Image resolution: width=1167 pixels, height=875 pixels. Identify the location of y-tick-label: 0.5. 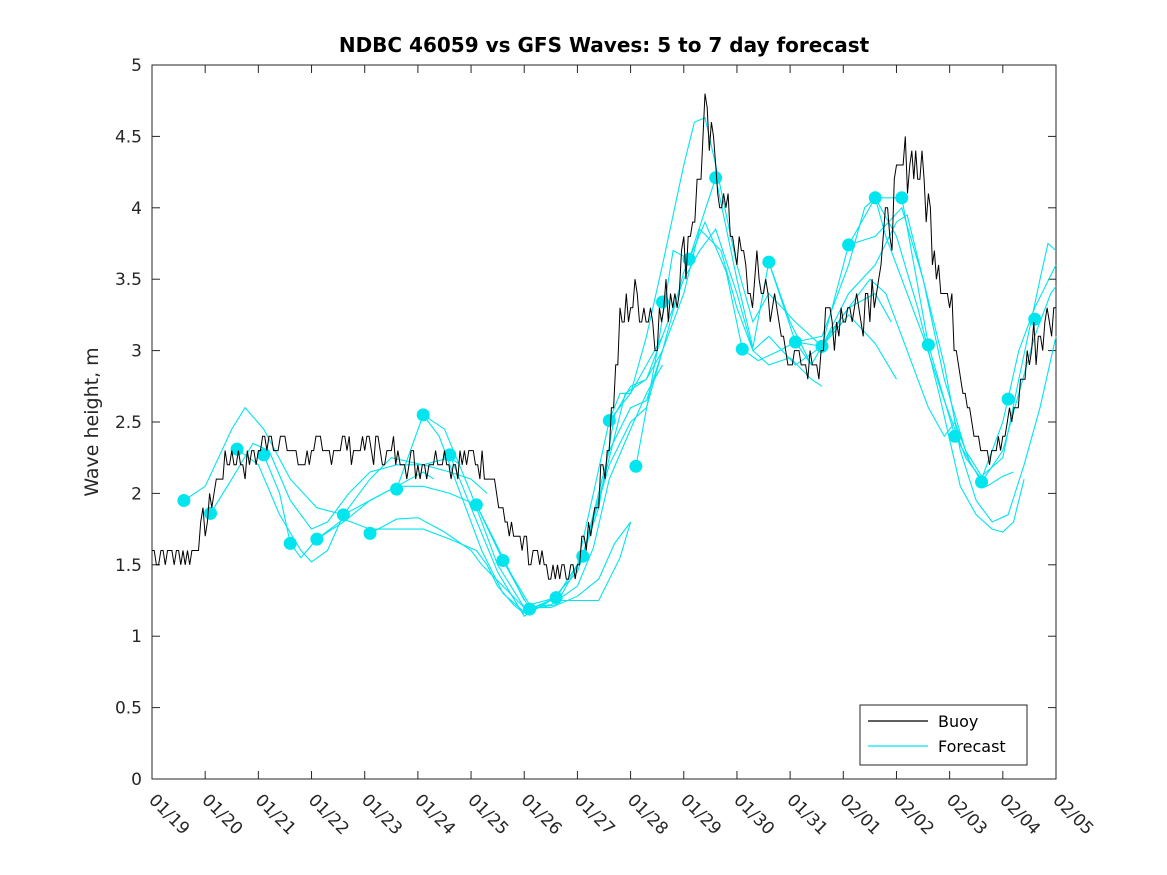
(128, 709).